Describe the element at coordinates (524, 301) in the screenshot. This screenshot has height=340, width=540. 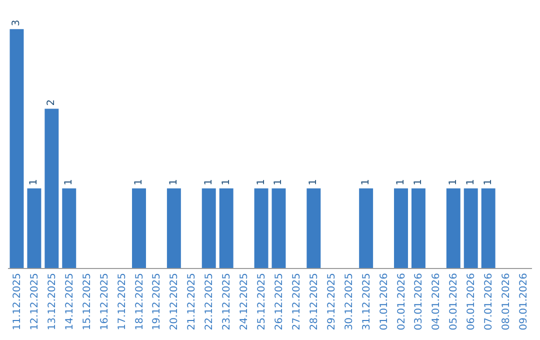
I see `x-tick-label: 09.01.2026` at that location.